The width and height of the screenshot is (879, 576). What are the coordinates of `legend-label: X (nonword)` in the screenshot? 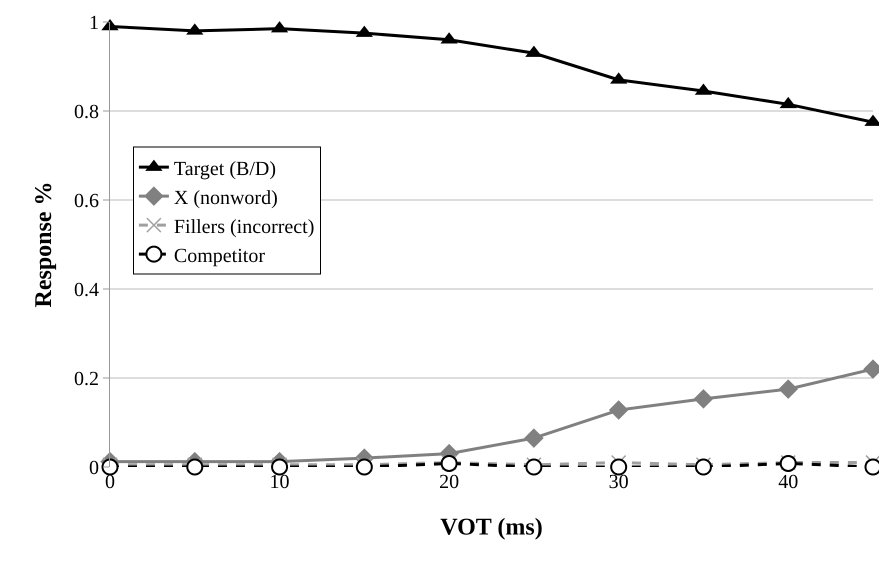 It's located at (226, 197).